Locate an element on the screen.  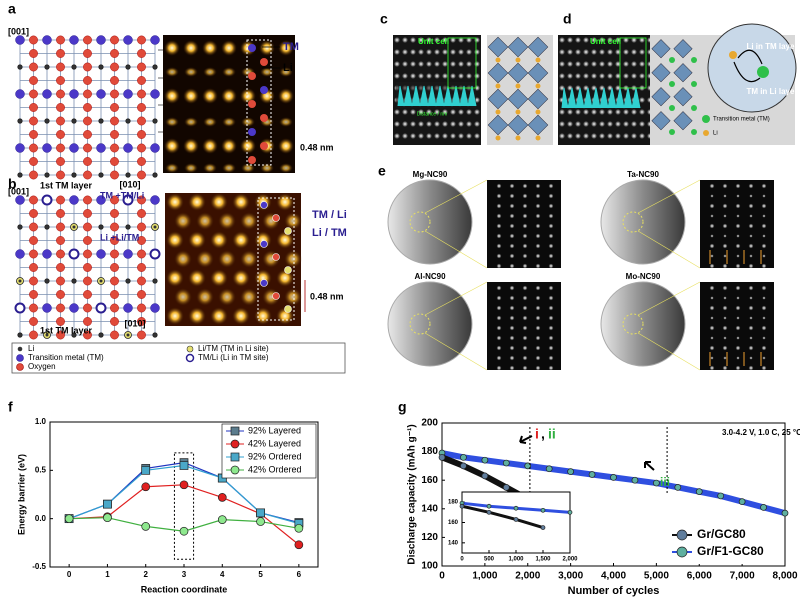
label: 0.48 nm is located at coordinates (327, 296).